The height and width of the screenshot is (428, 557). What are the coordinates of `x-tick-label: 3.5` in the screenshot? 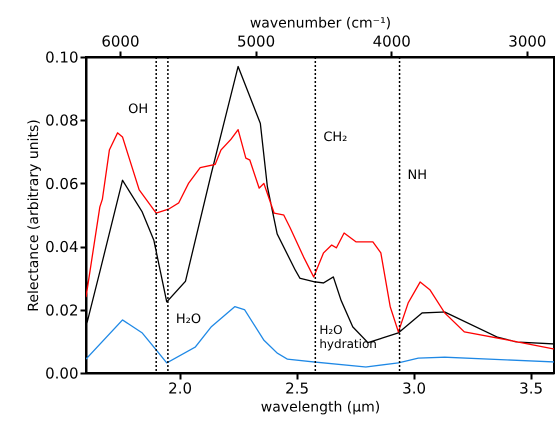 It's located at (531, 389).